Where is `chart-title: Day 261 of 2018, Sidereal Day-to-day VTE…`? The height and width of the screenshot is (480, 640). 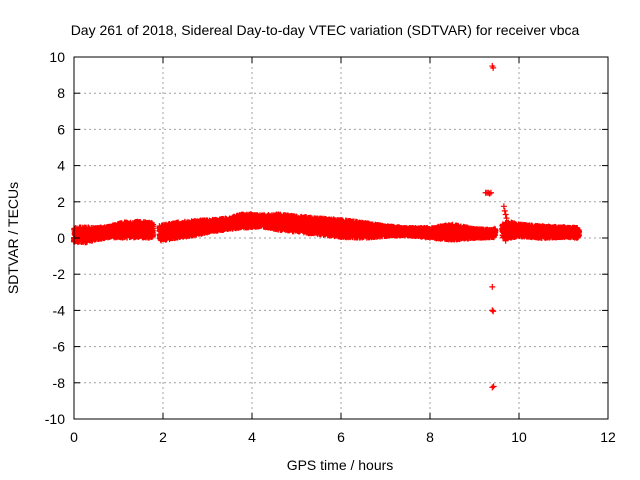
chart-title: Day 261 of 2018, Sidereal Day-to-day VTE… is located at coordinates (325, 30).